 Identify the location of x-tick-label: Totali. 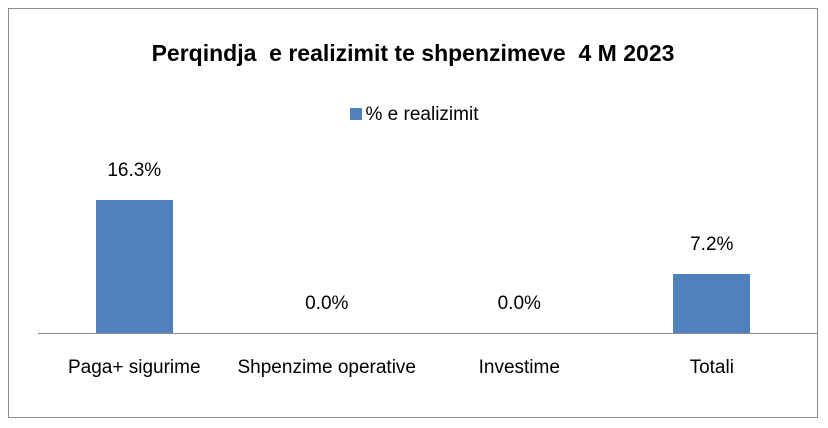
(711, 367).